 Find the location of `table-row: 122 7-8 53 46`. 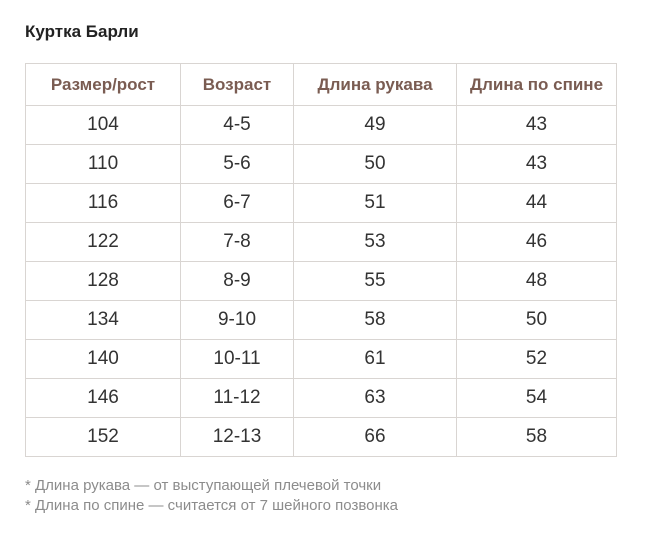

table-row: 122 7-8 53 46 is located at coordinates (321, 242).